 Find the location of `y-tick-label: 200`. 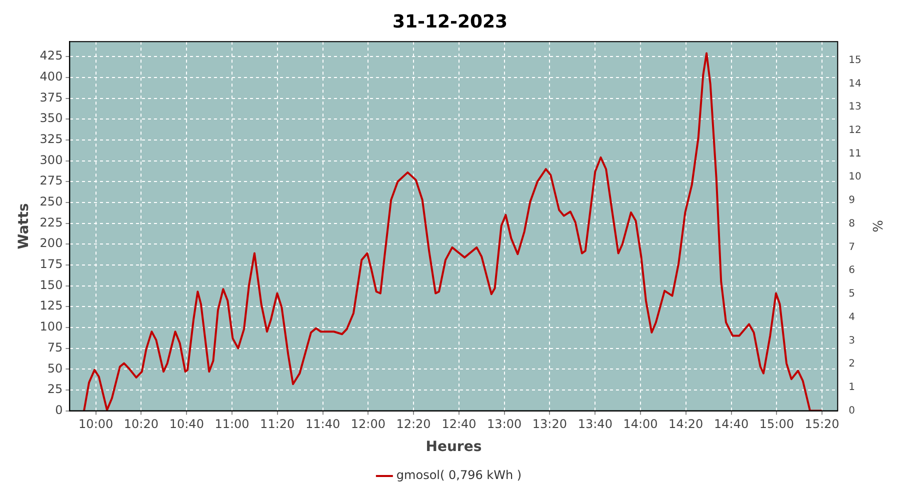

y-tick-label: 200 is located at coordinates (51, 243).